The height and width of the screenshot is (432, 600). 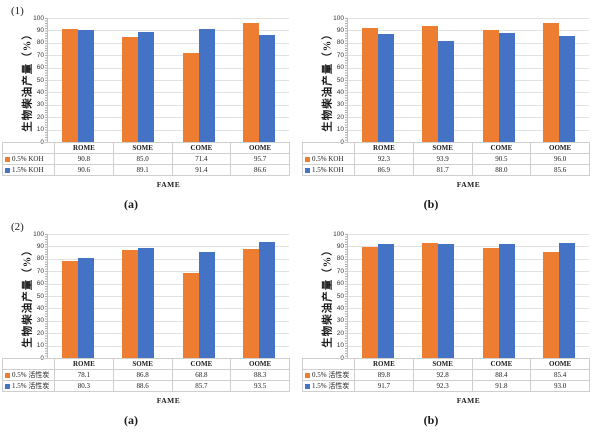 I want to click on value-cell: 88.0, so click(x=501, y=170).